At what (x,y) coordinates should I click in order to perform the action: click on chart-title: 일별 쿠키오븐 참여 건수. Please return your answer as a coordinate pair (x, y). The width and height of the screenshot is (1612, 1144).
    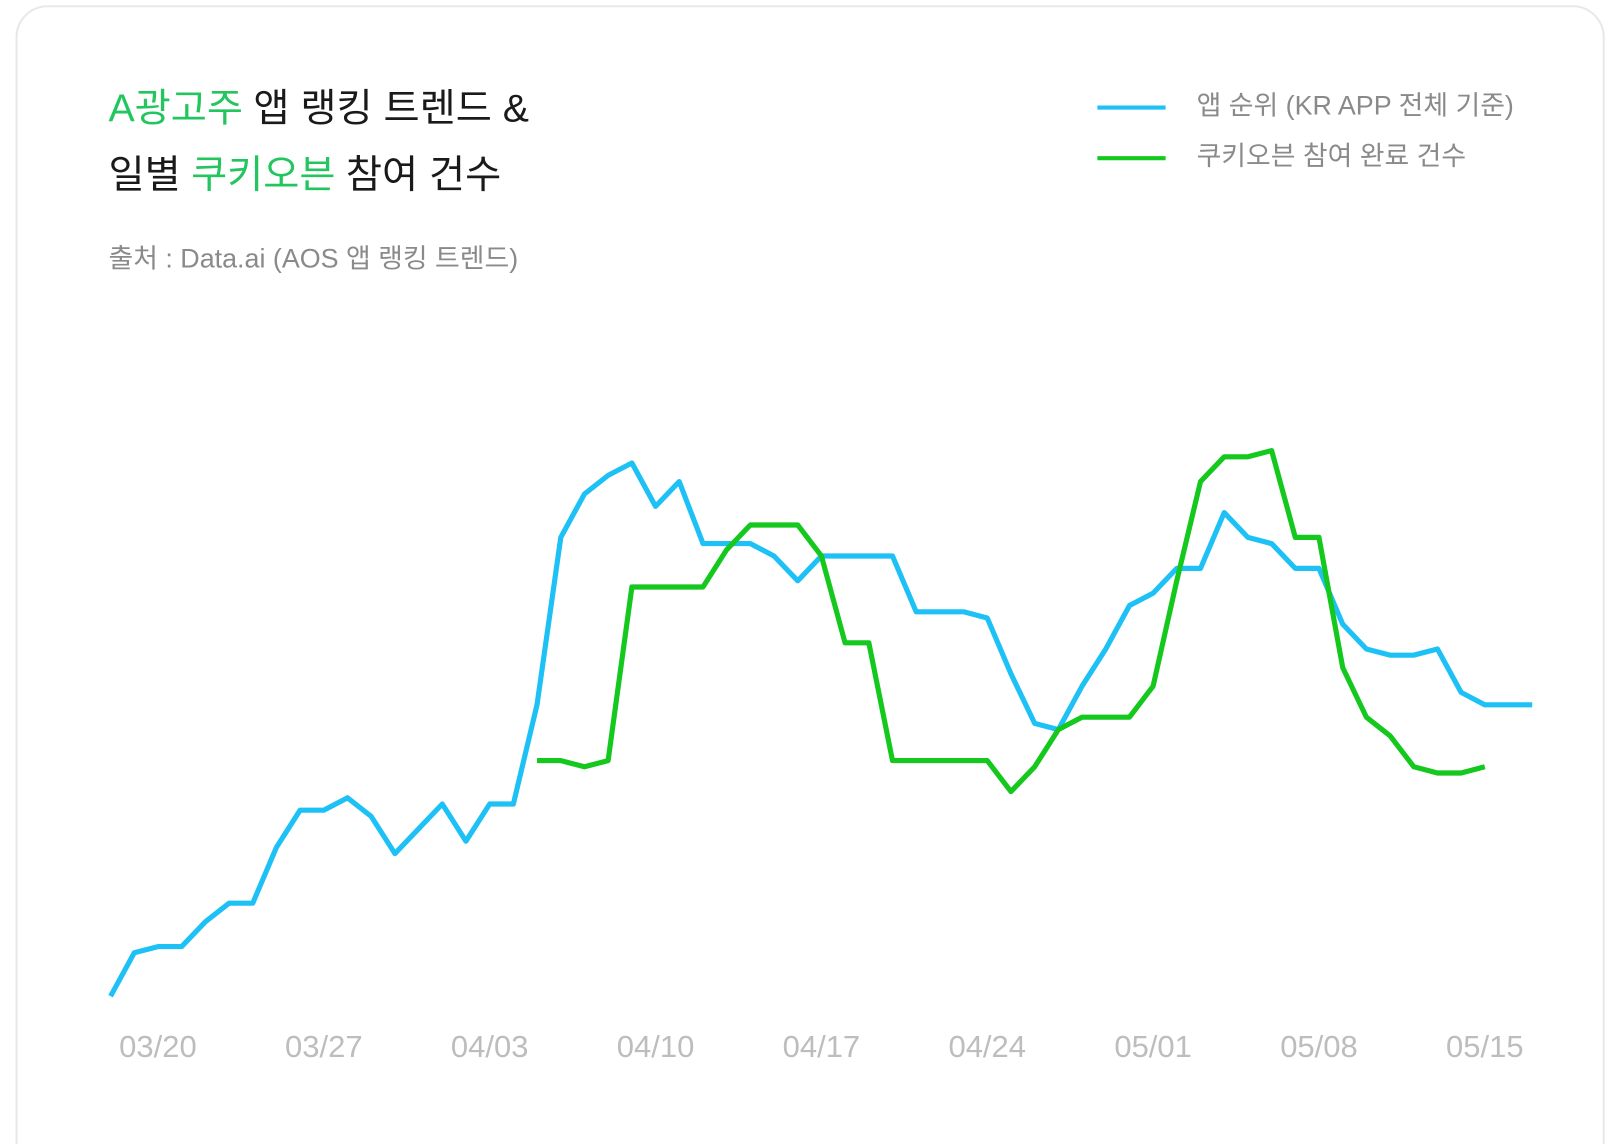
    Looking at the image, I should click on (305, 175).